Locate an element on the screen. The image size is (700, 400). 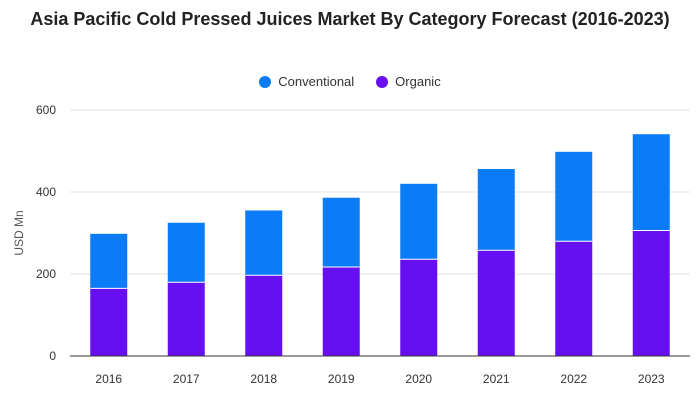
x-tick-label-2018: 2018 is located at coordinates (263, 379).